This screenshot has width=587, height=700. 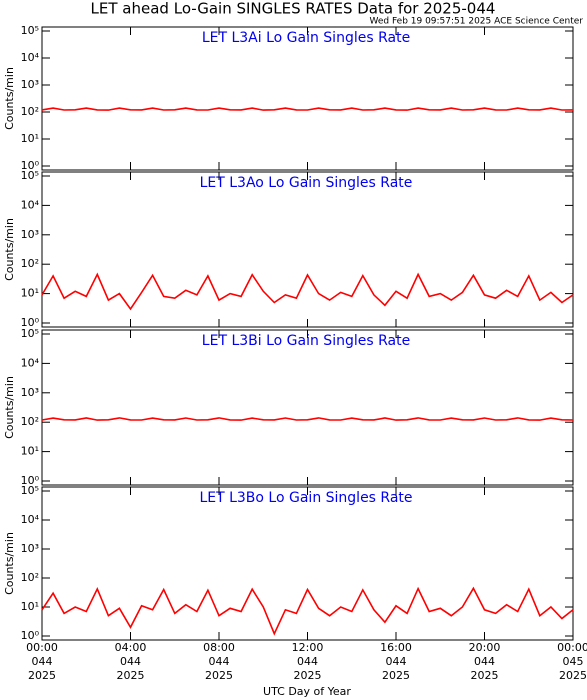 What do you see at coordinates (306, 183) in the screenshot?
I see `panel-title: LET L3Ao Lo Gain Singles Rate` at bounding box center [306, 183].